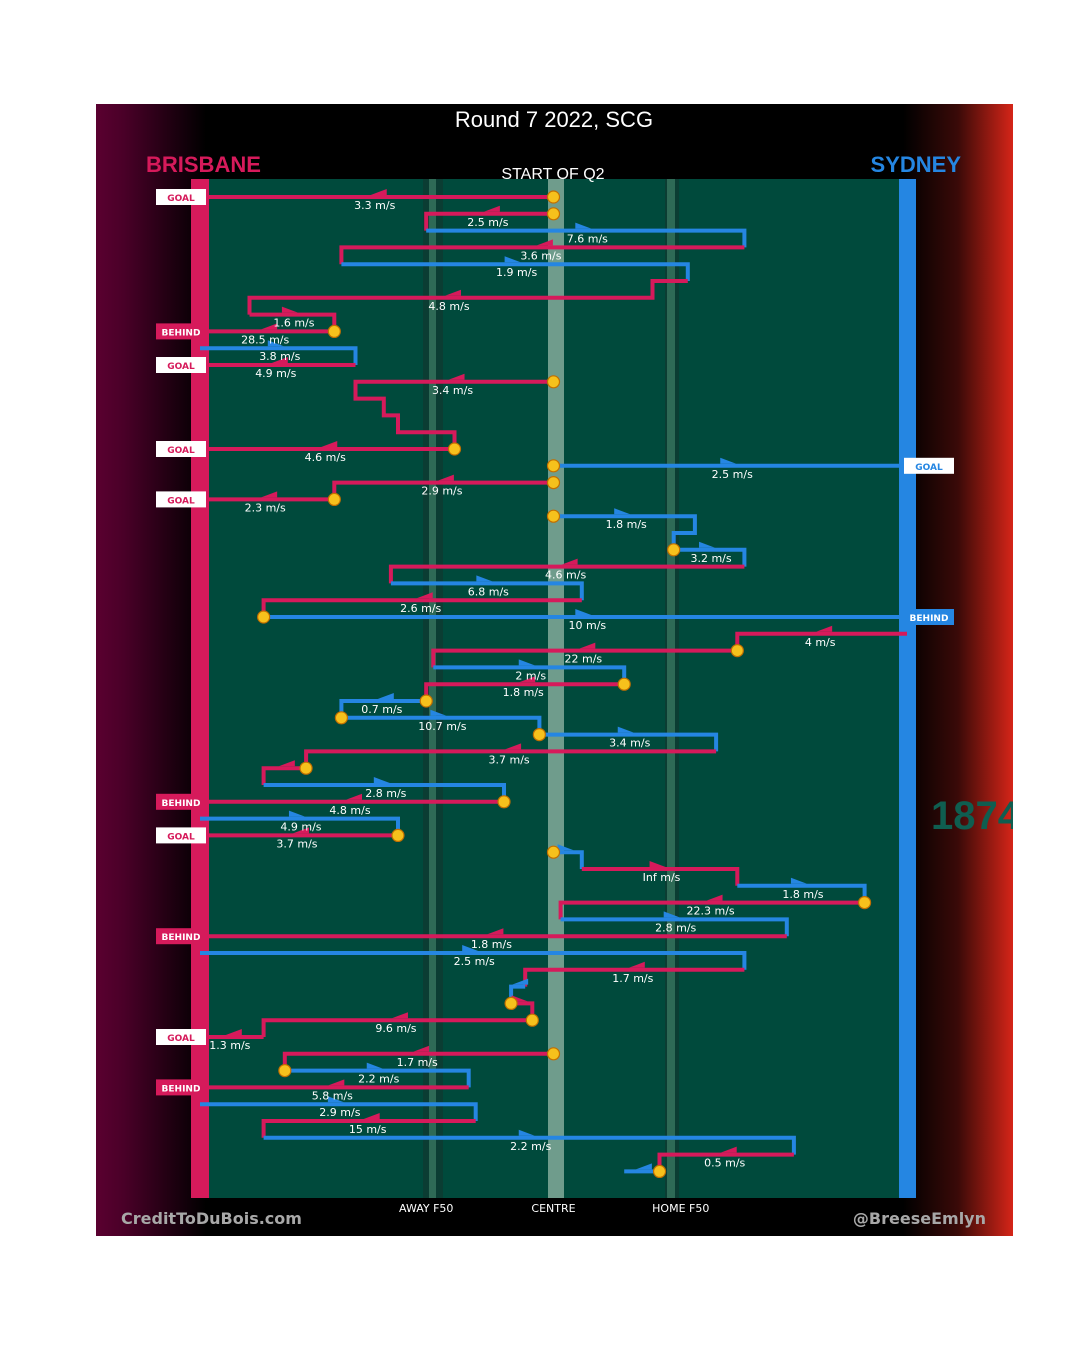 The width and height of the screenshot is (1080, 1355). What do you see at coordinates (452, 390) in the screenshot?
I see `speed-label-10: 3.4 m/s` at bounding box center [452, 390].